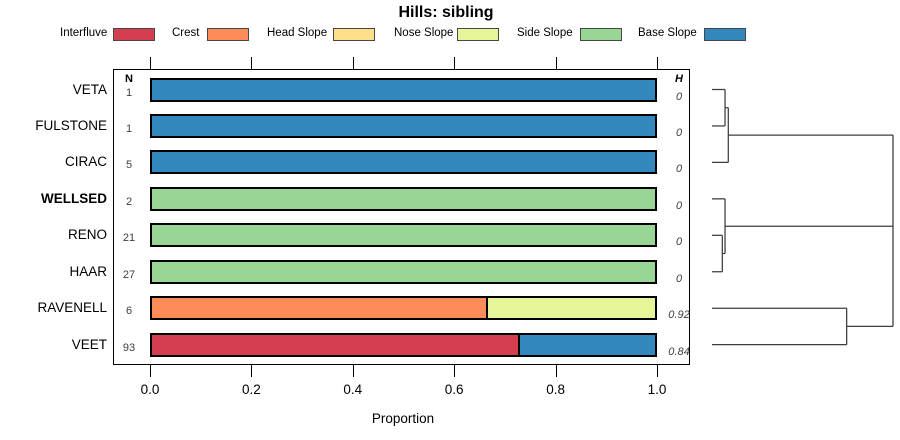 This screenshot has width=900, height=440. I want to click on y-axis-label: CIRAC, so click(85, 162).